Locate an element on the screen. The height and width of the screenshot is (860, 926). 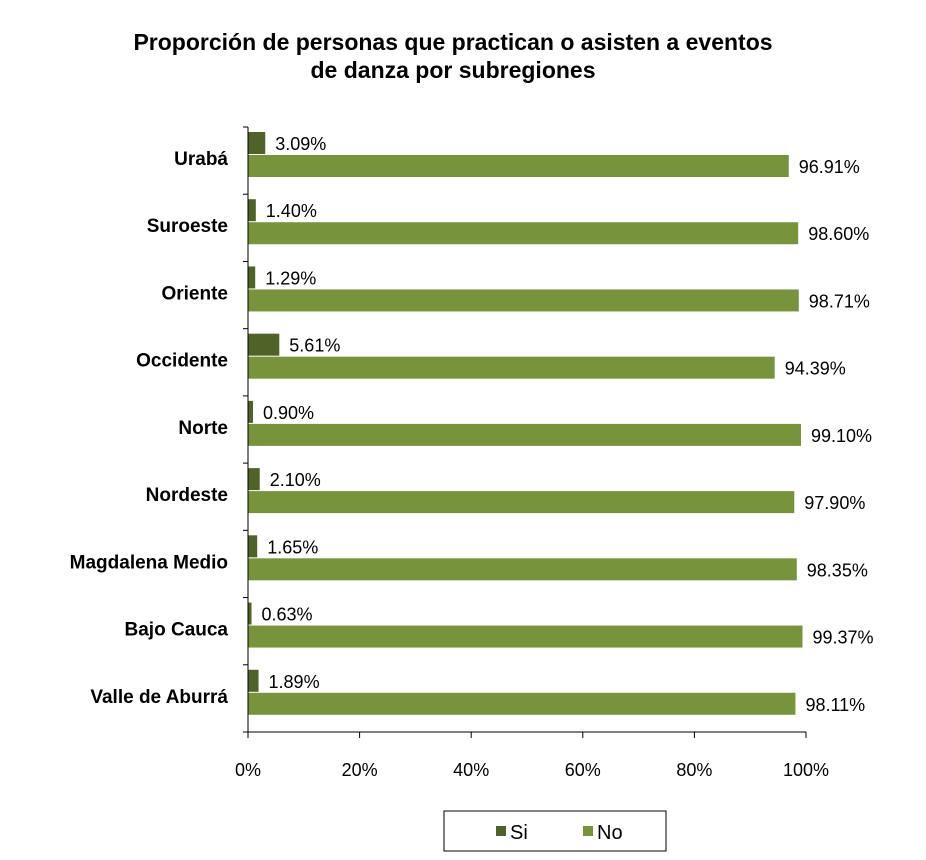
x-tick-label: 100% is located at coordinates (806, 770).